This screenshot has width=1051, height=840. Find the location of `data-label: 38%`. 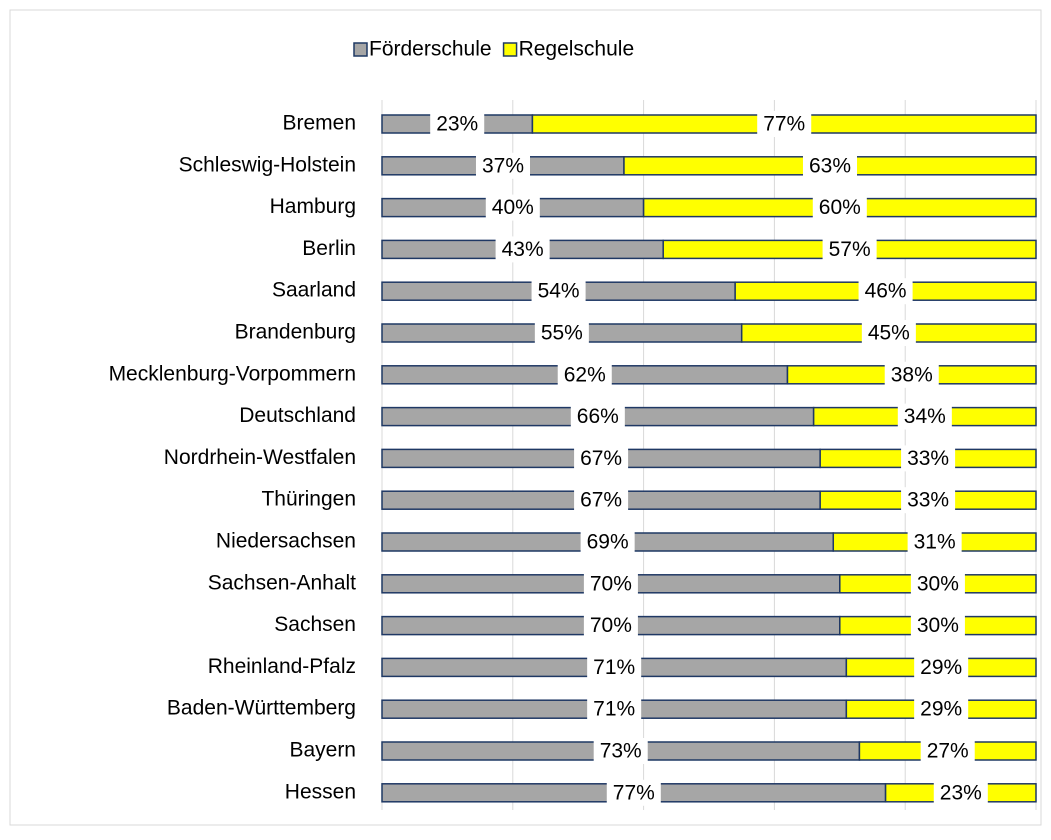

data-label: 38% is located at coordinates (912, 374).